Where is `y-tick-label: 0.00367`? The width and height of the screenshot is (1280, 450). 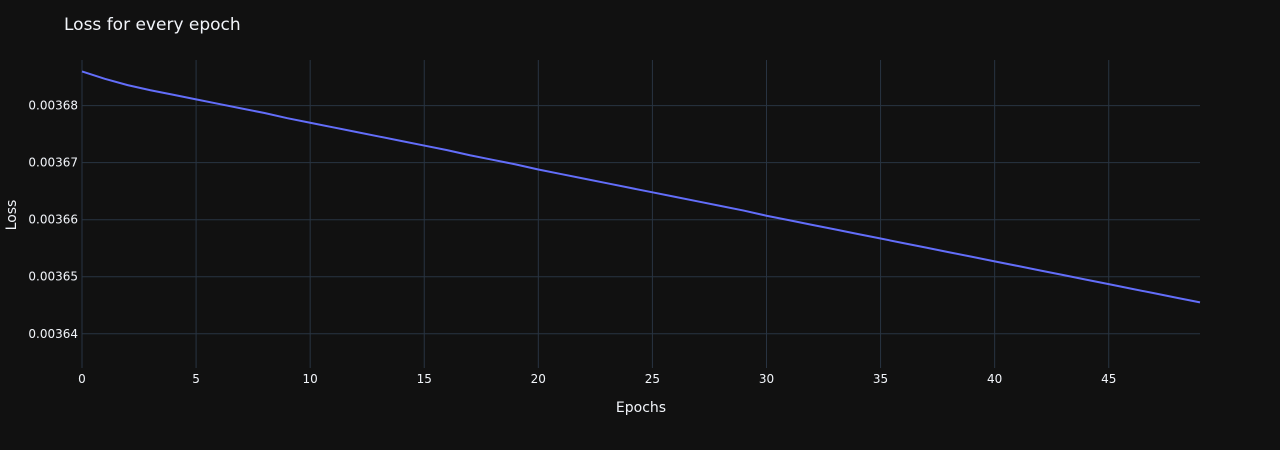 y-tick-label: 0.00367 is located at coordinates (53, 163).